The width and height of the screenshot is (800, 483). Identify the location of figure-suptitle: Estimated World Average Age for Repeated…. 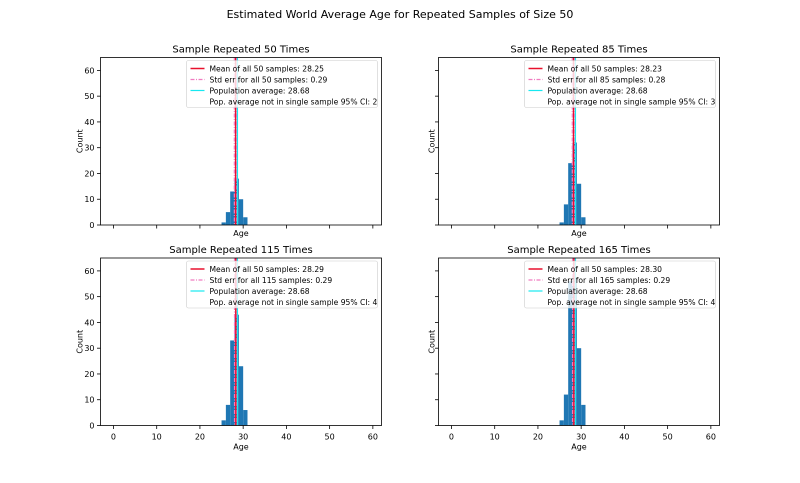
(400, 14).